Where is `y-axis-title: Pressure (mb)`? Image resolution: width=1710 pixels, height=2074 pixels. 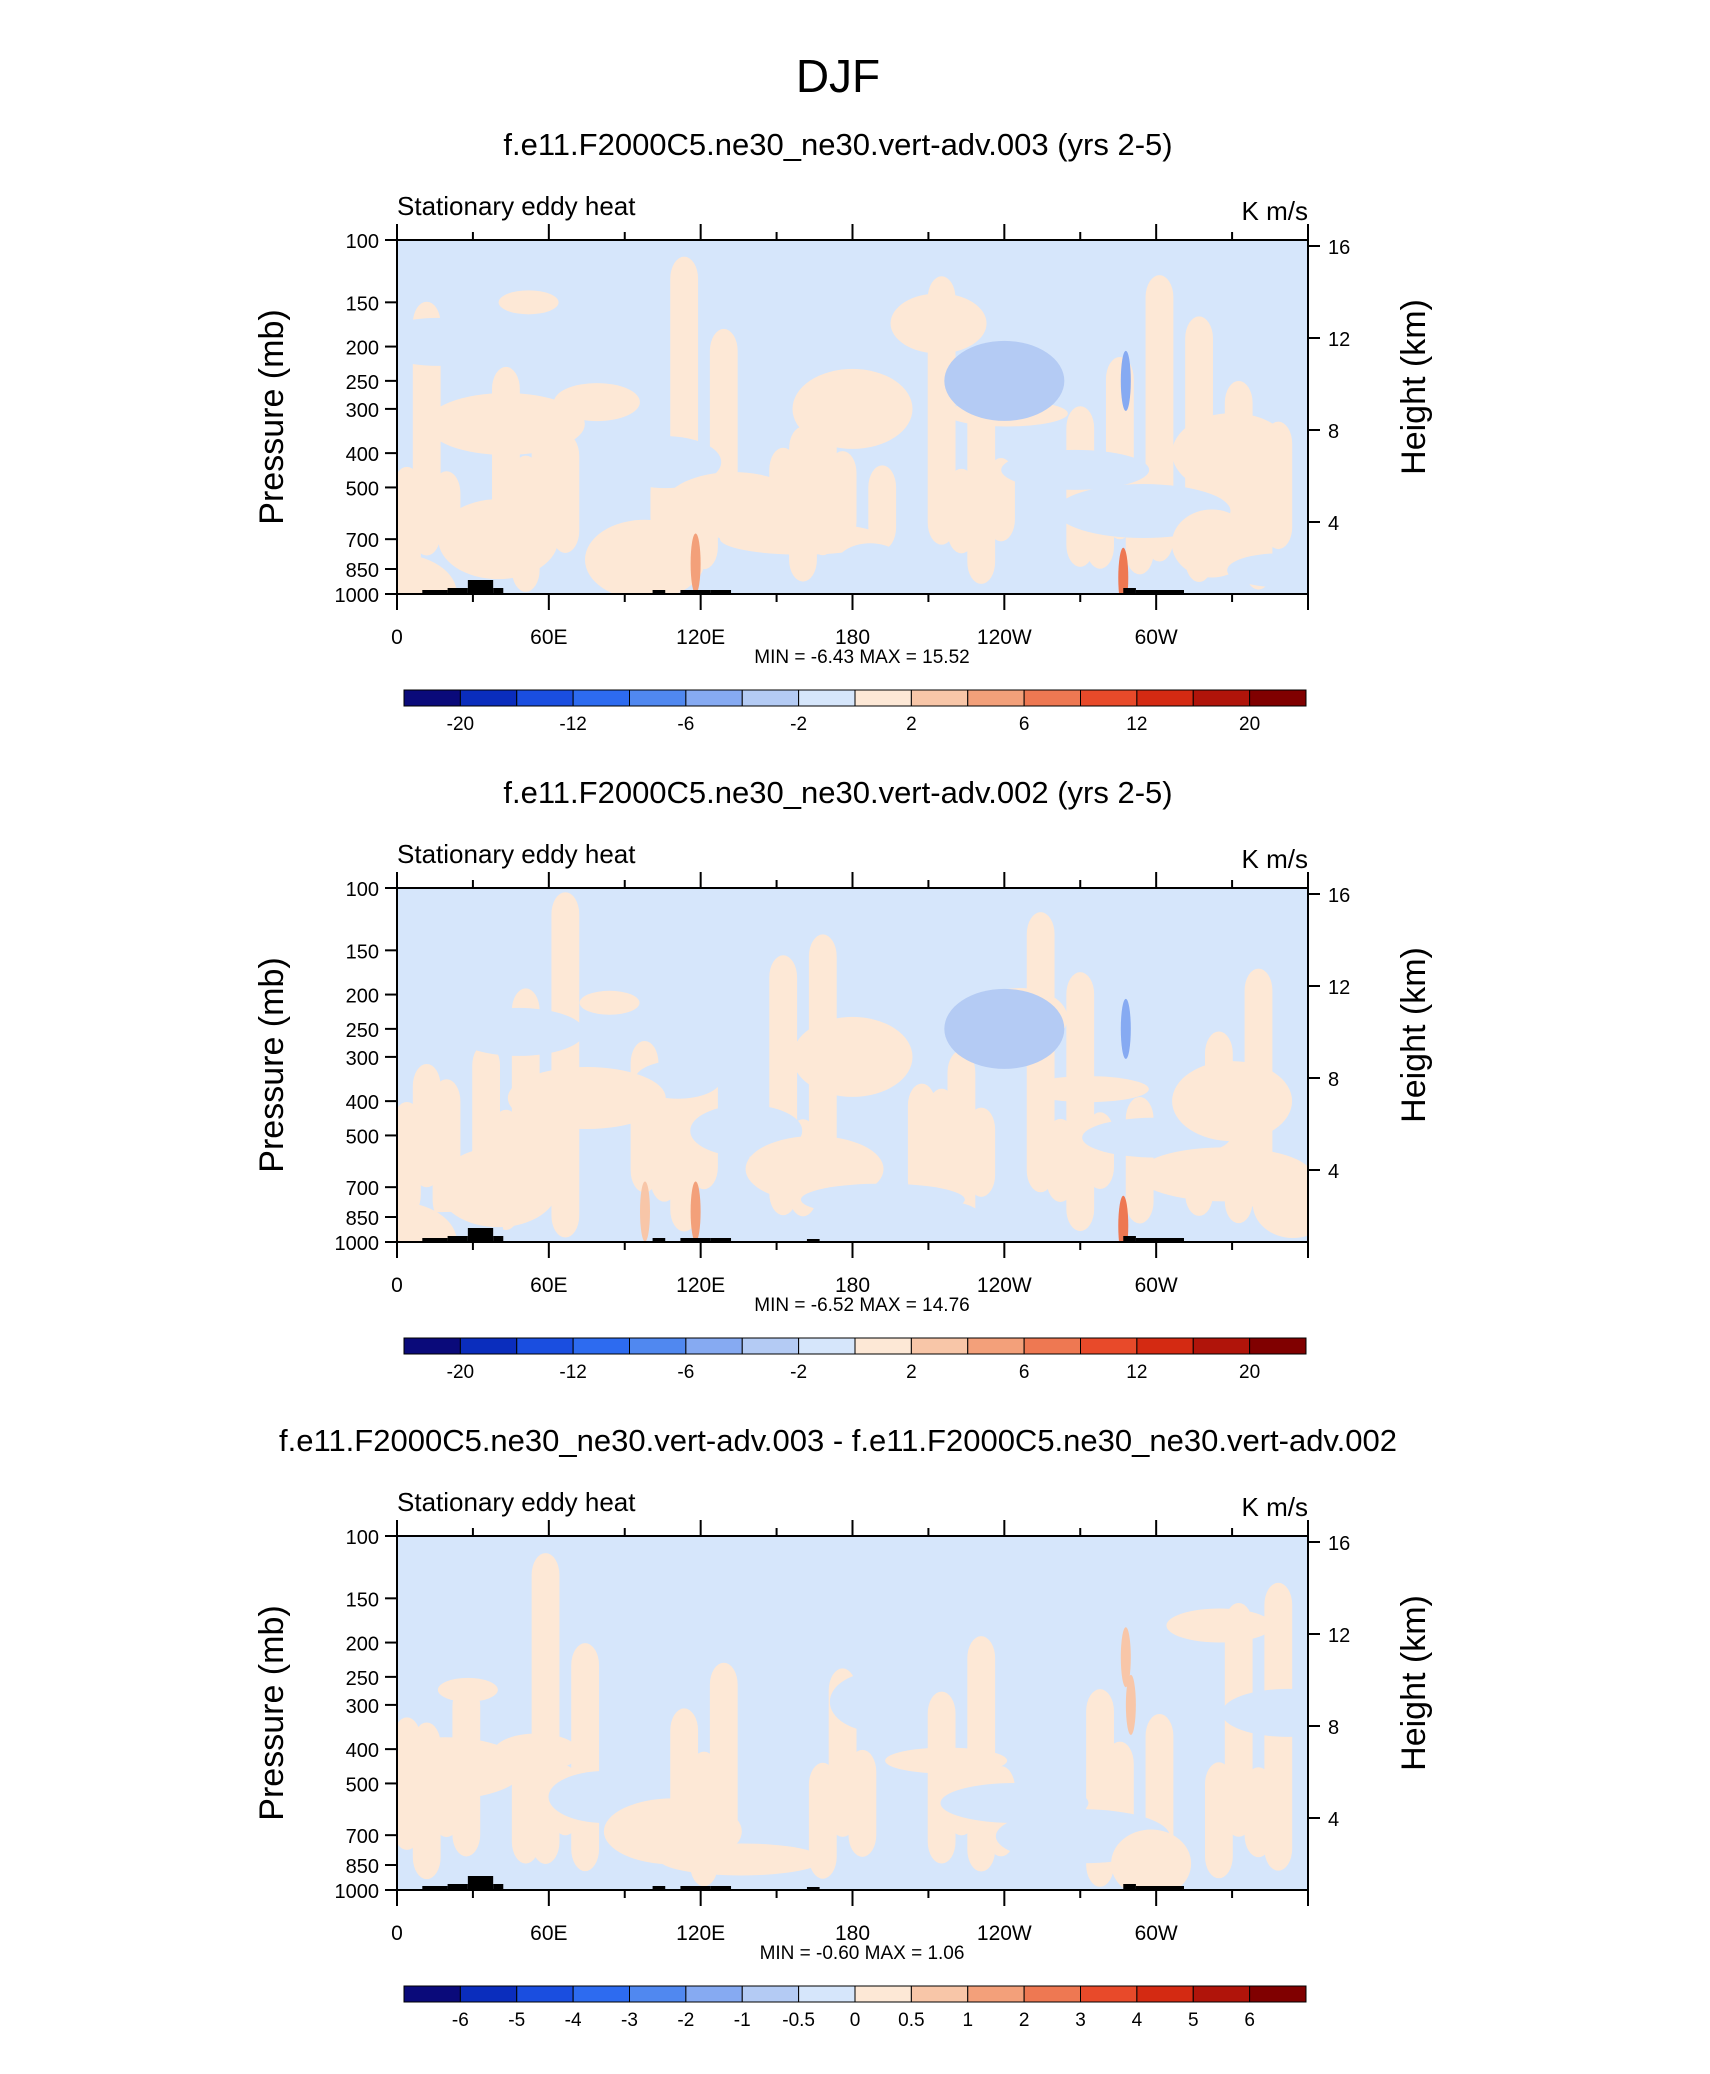
y-axis-title: Pressure (mb) is located at coordinates (272, 1064).